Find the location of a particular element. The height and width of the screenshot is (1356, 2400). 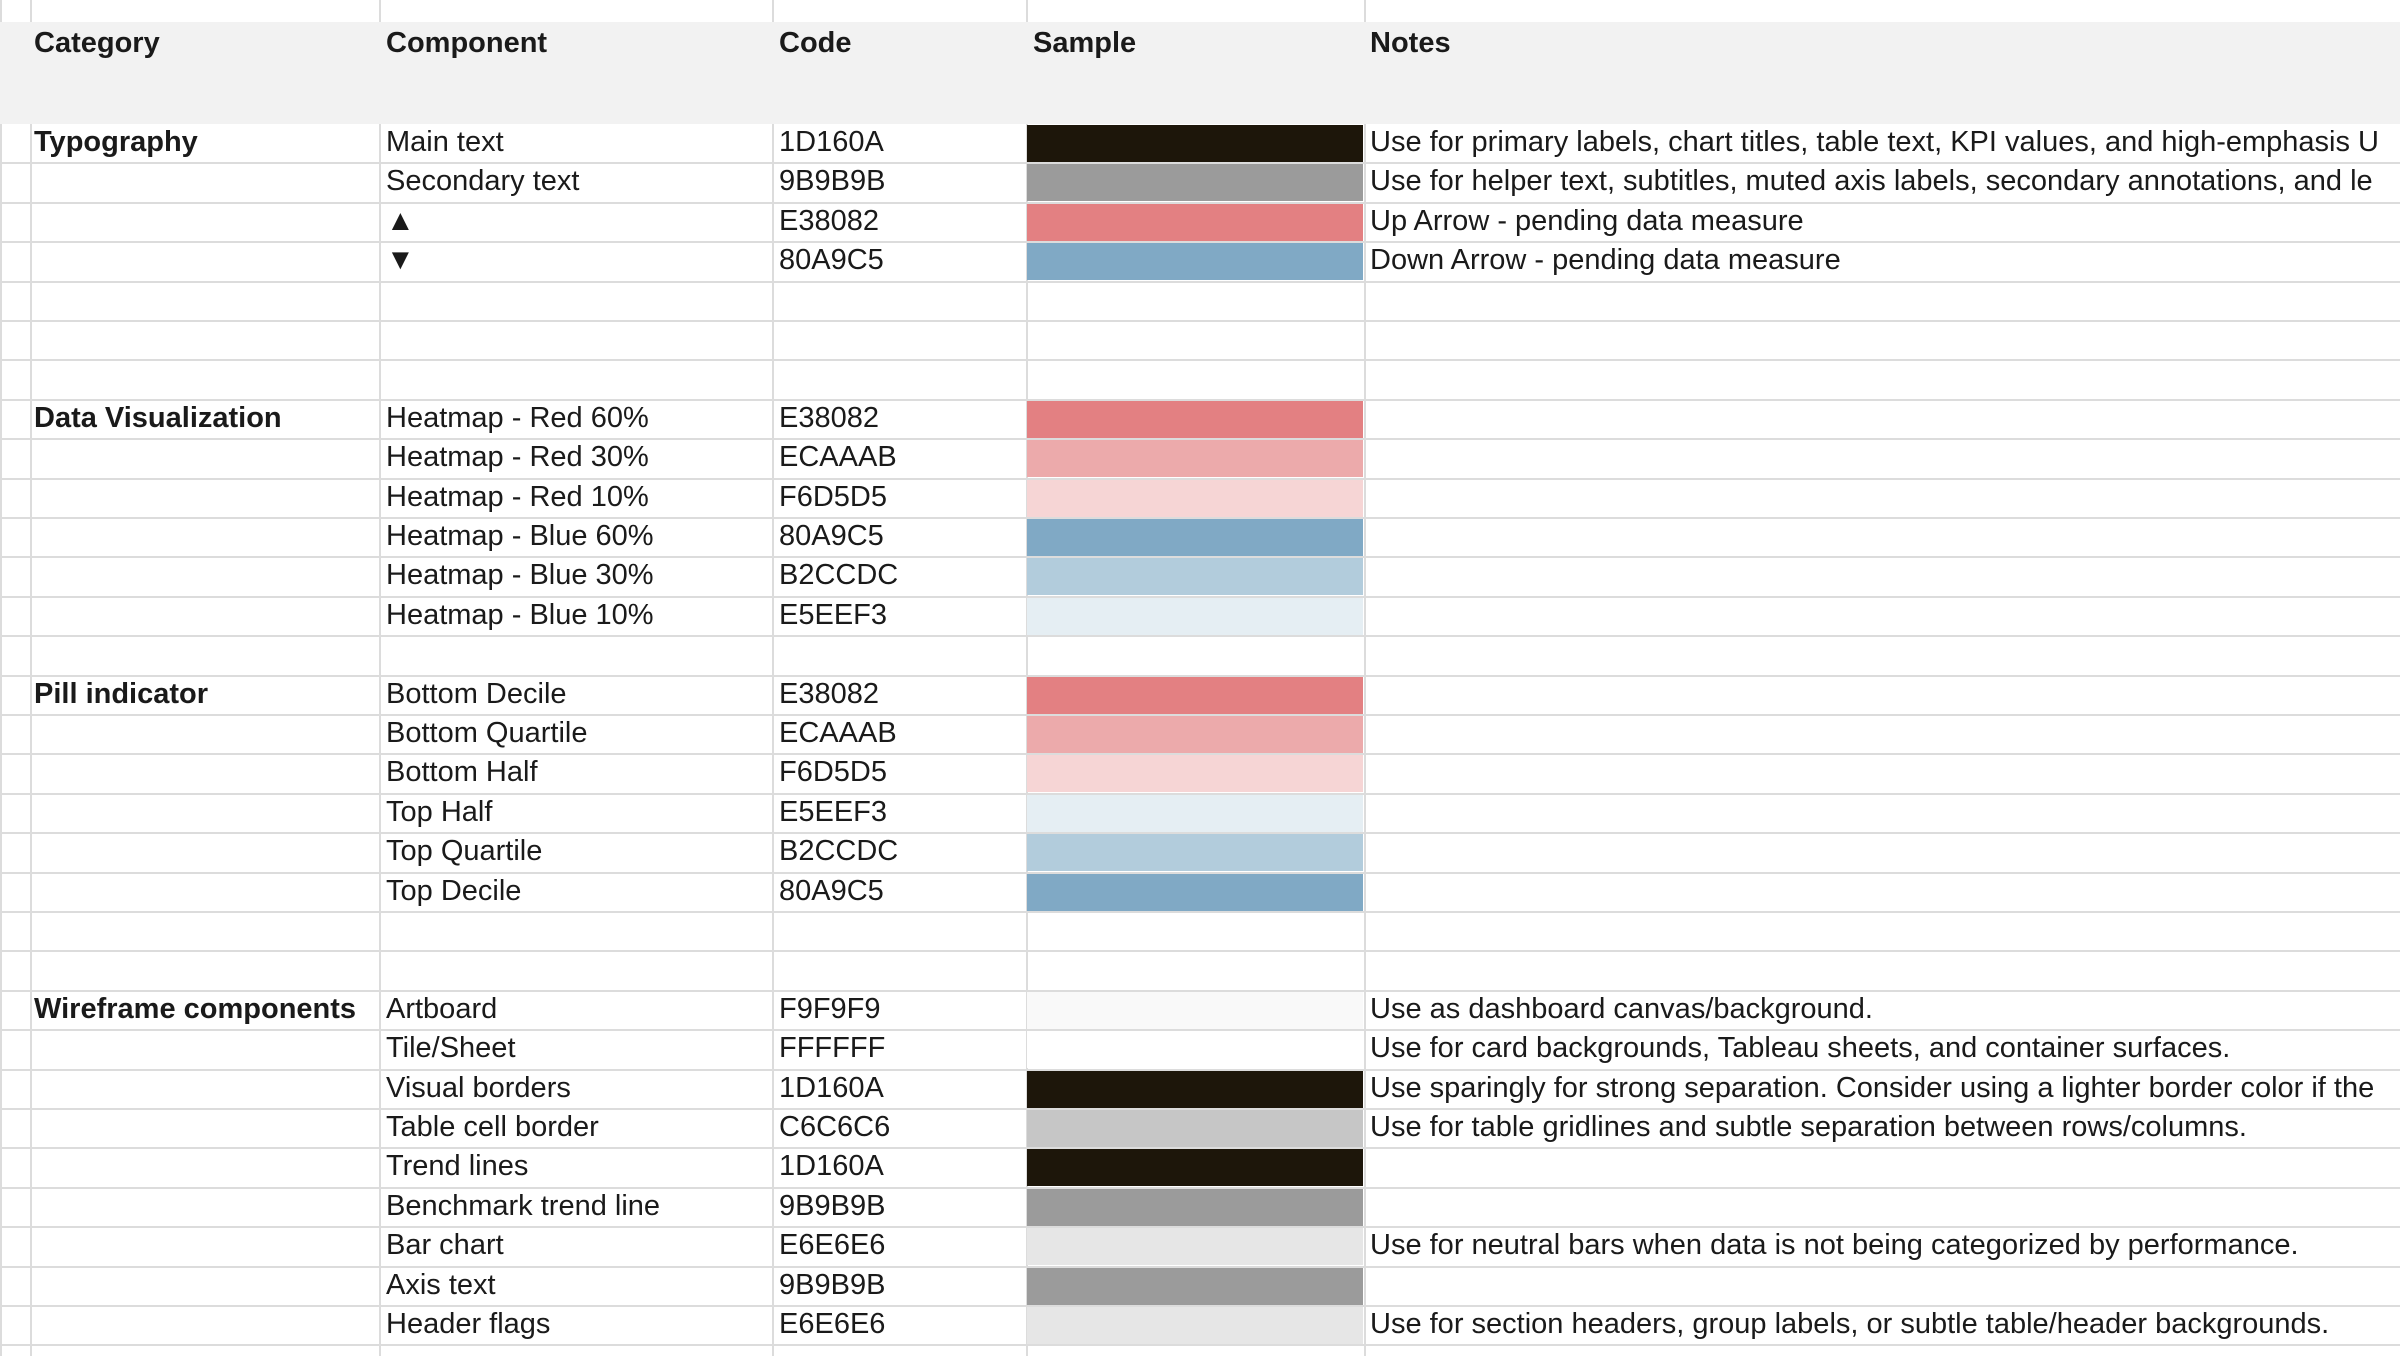

component-cell: Heatmap - Red 60% is located at coordinates (517, 417).